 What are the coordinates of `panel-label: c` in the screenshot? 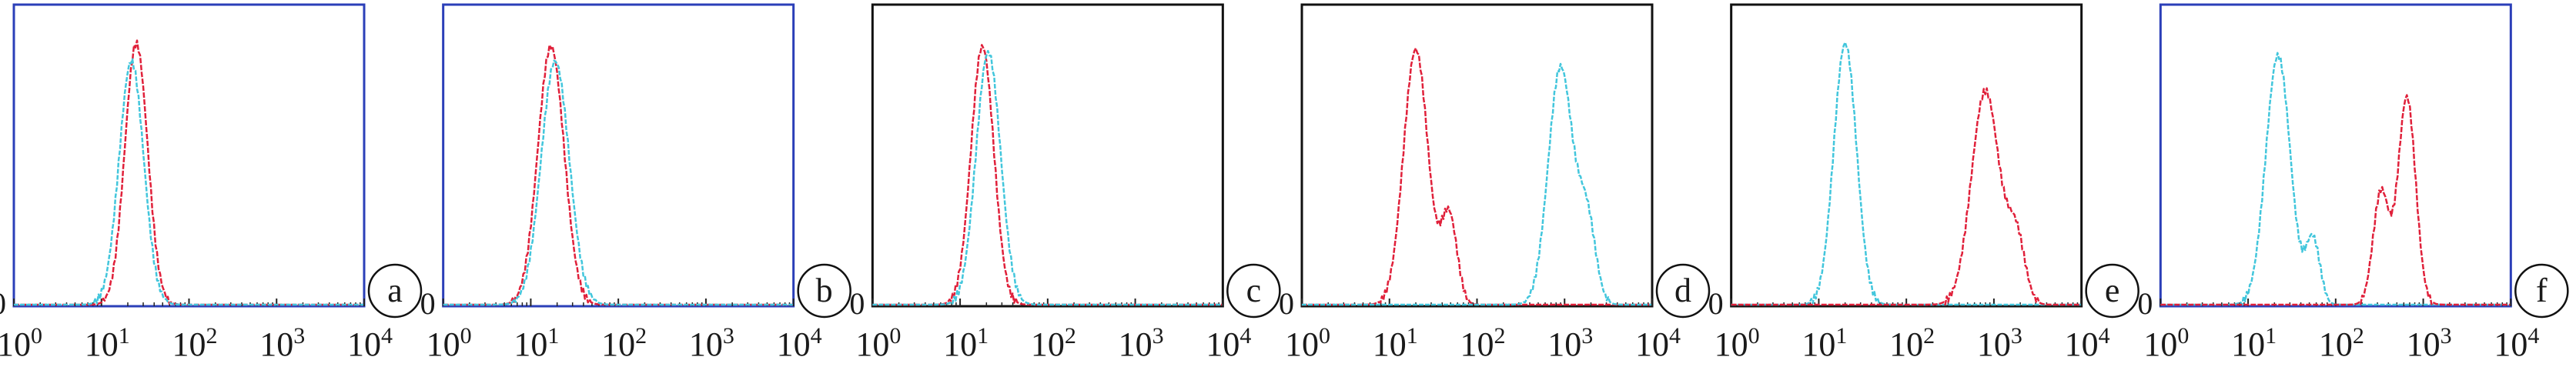 It's located at (1254, 290).